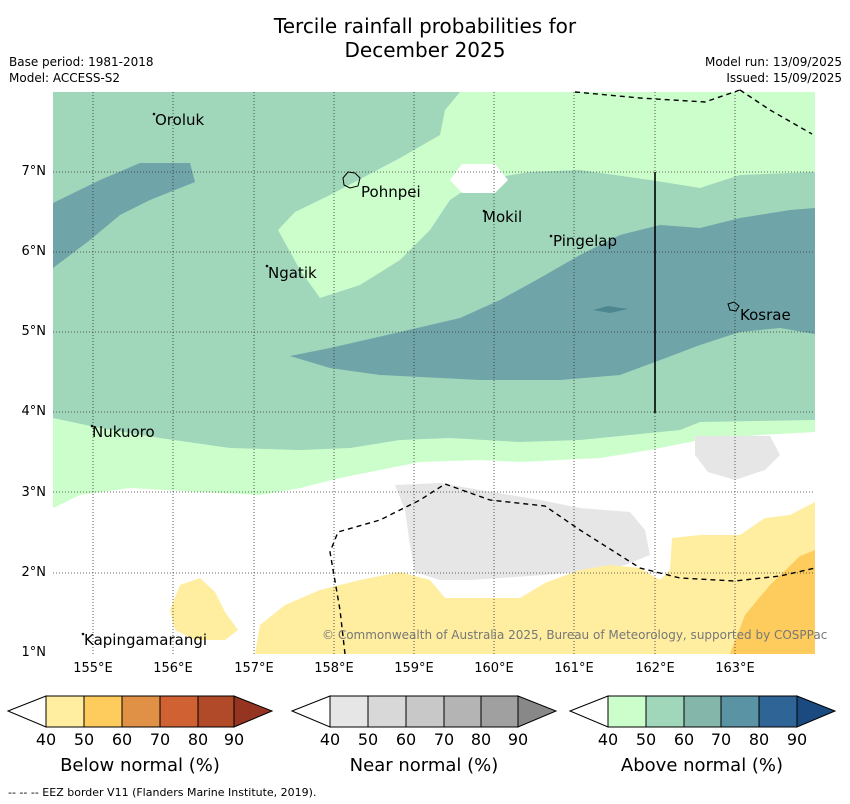  Describe the element at coordinates (425, 50) in the screenshot. I see `map-title-line2: December 2025` at that location.